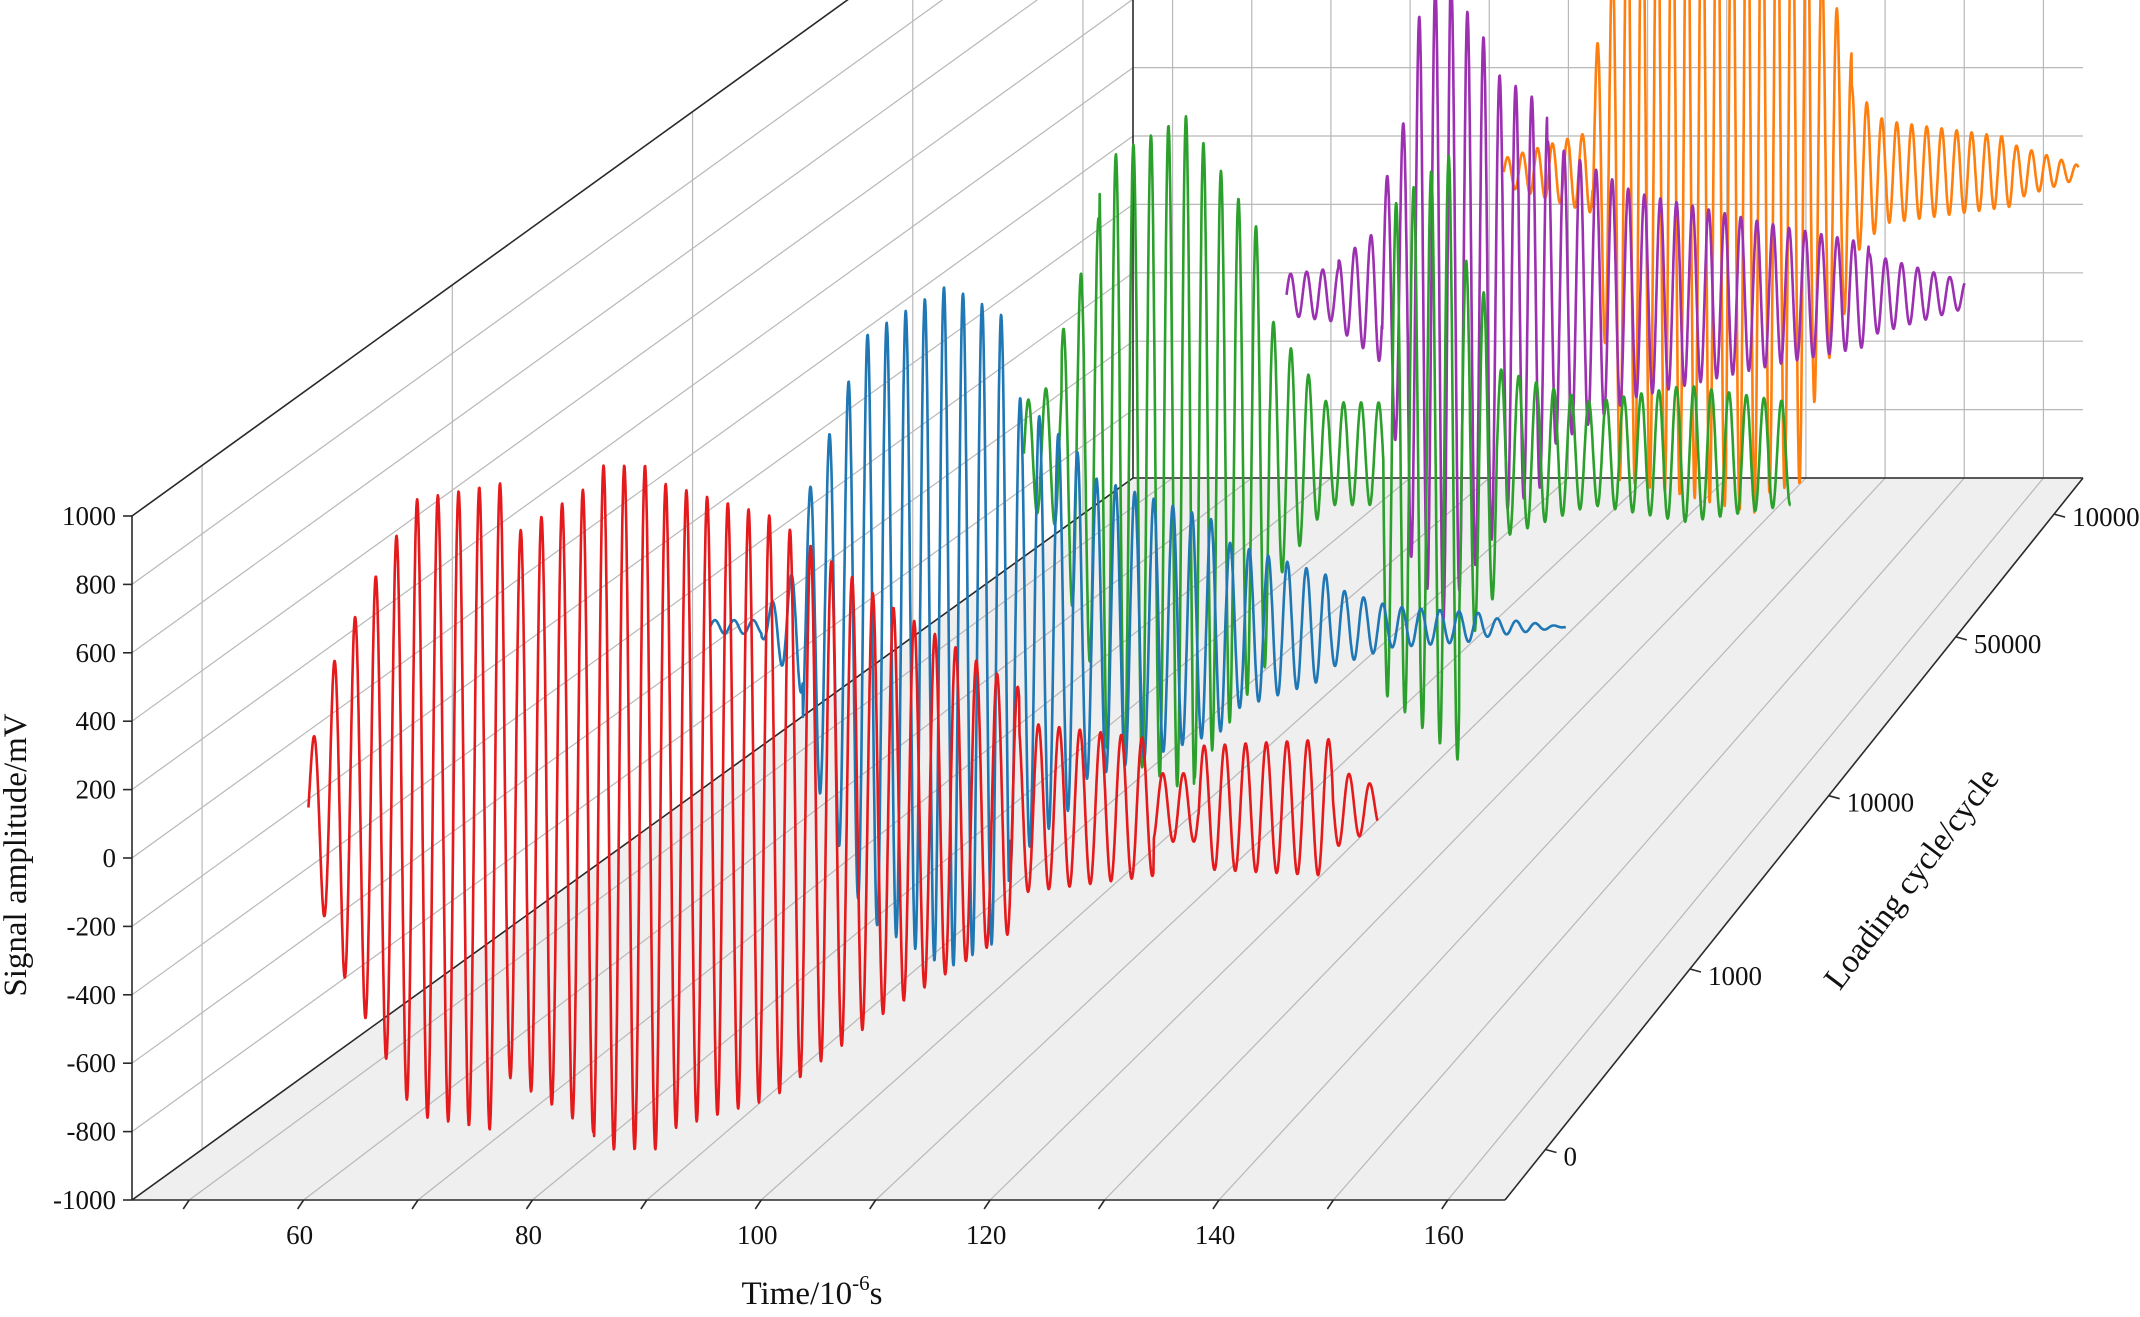 This screenshot has height=1317, width=2140. What do you see at coordinates (299, 1235) in the screenshot?
I see `x-tick-label: 60` at bounding box center [299, 1235].